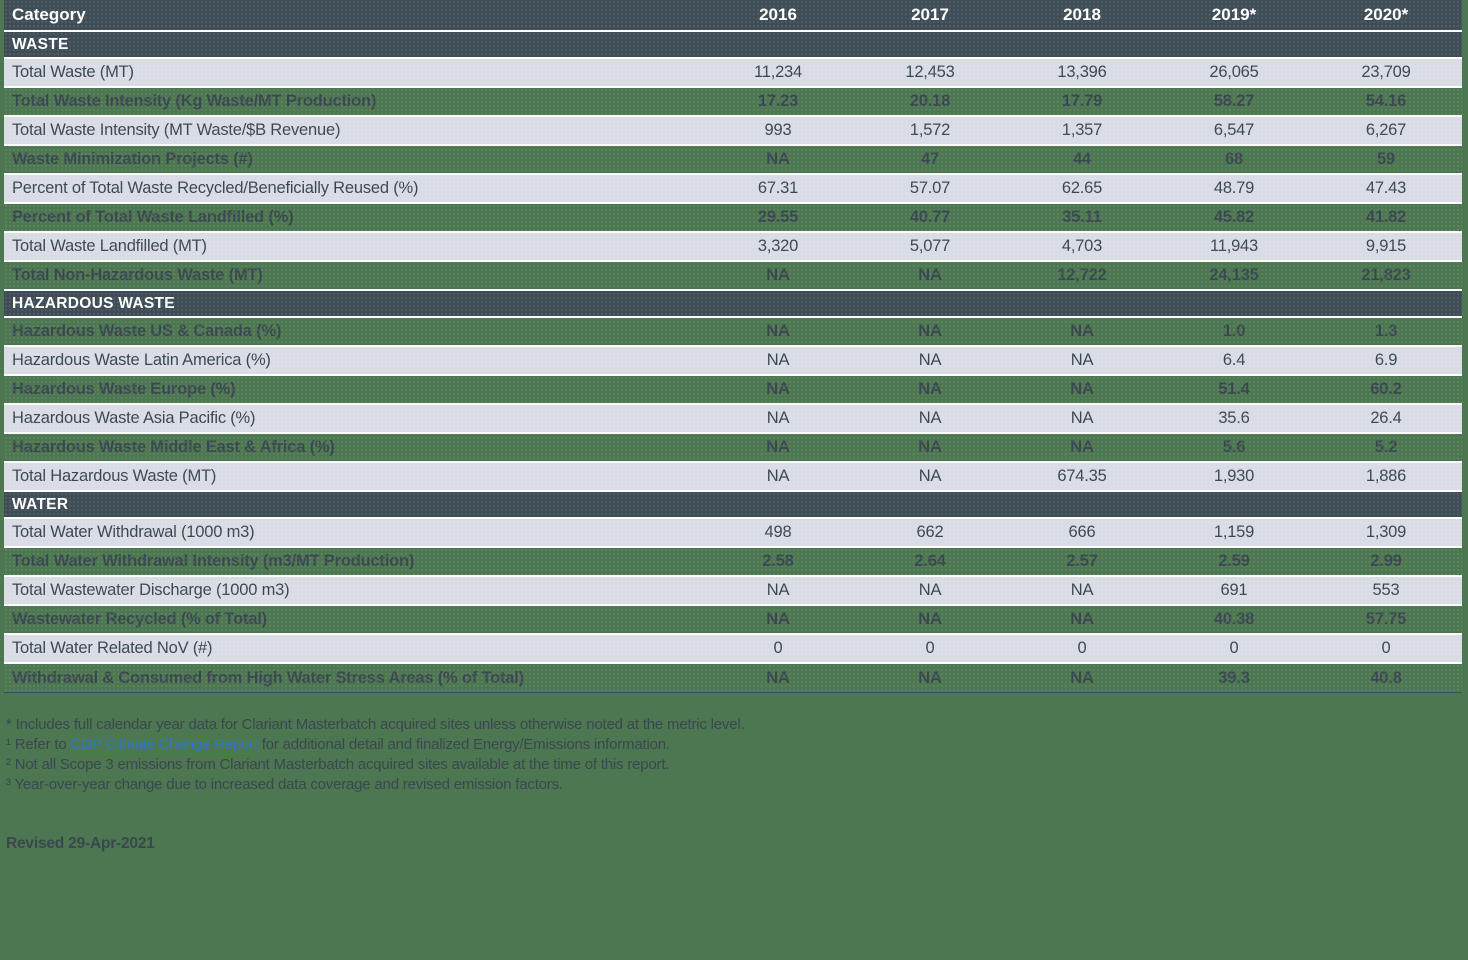 The width and height of the screenshot is (1468, 960). I want to click on cell-value: 45.82, so click(1234, 217).